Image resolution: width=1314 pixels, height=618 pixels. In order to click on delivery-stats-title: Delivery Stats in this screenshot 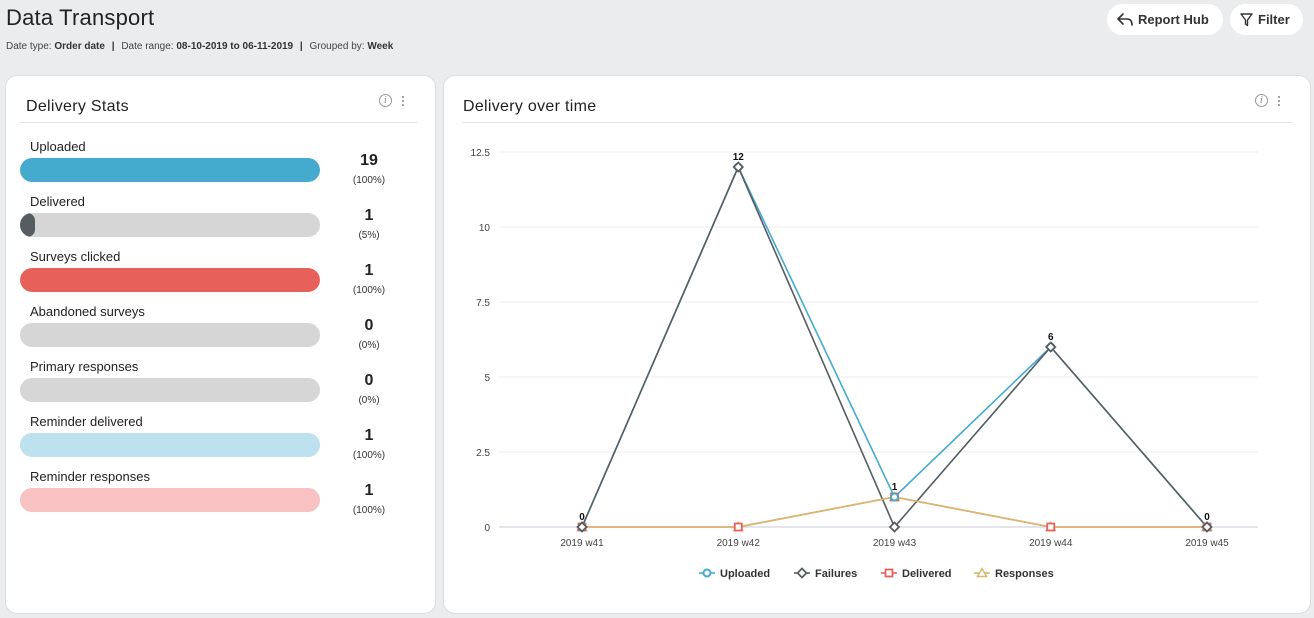, I will do `click(77, 106)`.